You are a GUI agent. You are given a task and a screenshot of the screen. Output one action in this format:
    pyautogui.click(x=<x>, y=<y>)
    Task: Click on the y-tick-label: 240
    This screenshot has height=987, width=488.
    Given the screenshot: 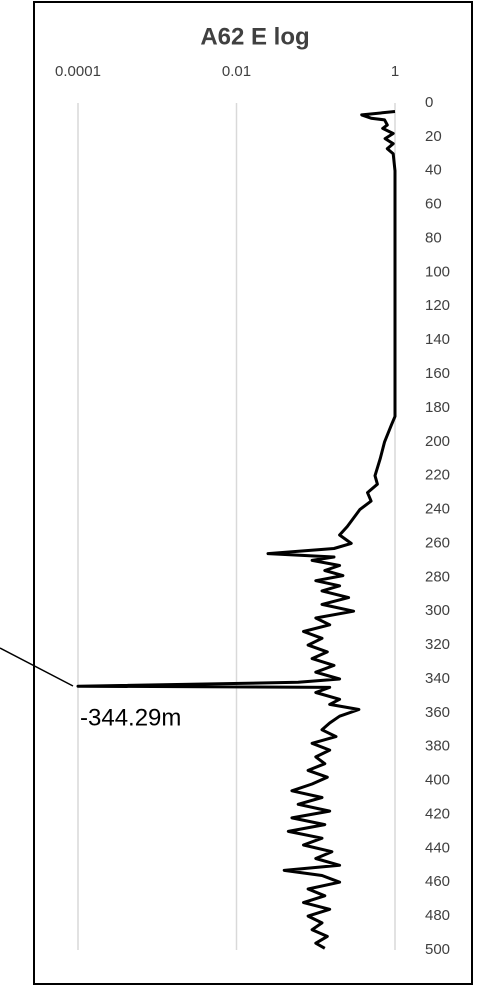 What is the action you would take?
    pyautogui.click(x=437, y=509)
    